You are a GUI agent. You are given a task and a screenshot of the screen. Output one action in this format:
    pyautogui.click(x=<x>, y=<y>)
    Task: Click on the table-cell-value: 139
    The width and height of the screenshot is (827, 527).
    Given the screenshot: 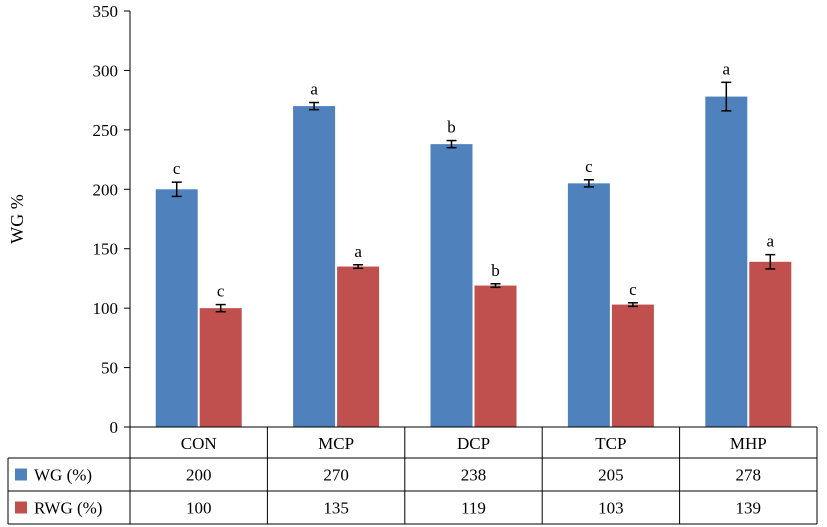 What is the action you would take?
    pyautogui.click(x=749, y=508)
    